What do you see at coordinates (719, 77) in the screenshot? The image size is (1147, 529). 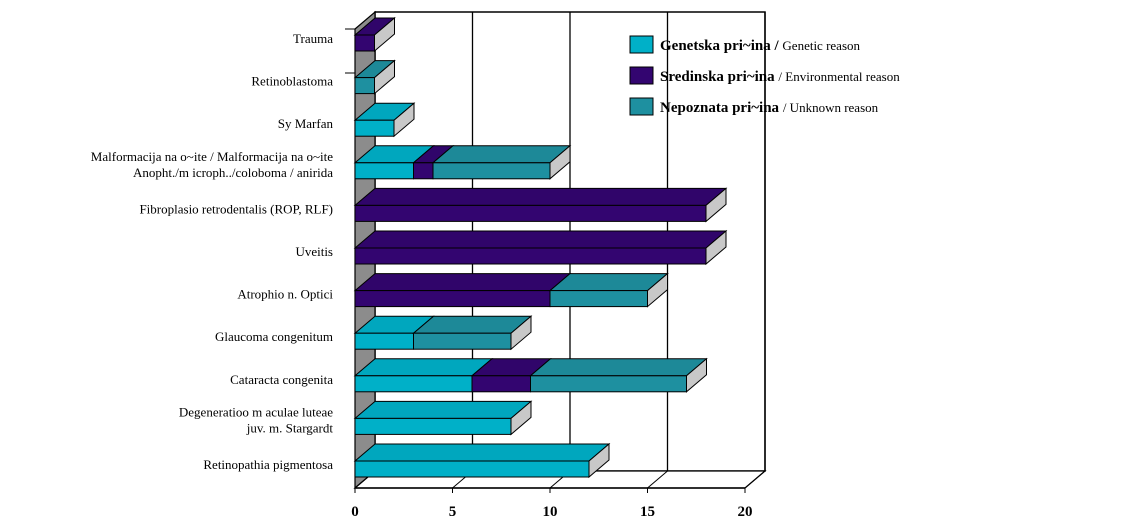 I see `legend-main-label: Sredinska pri~ina` at bounding box center [719, 77].